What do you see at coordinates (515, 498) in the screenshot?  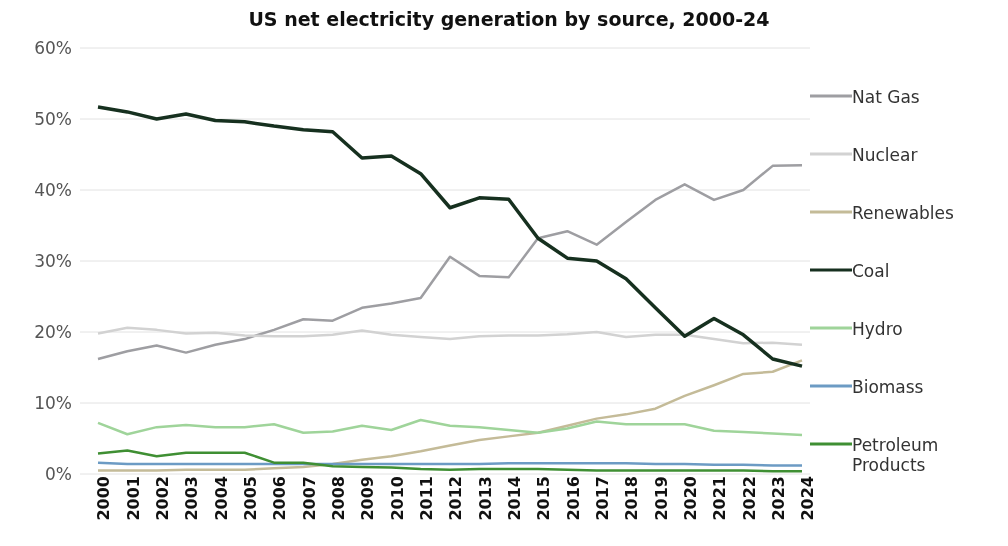 I see `x-tick-label: 2014` at bounding box center [515, 498].